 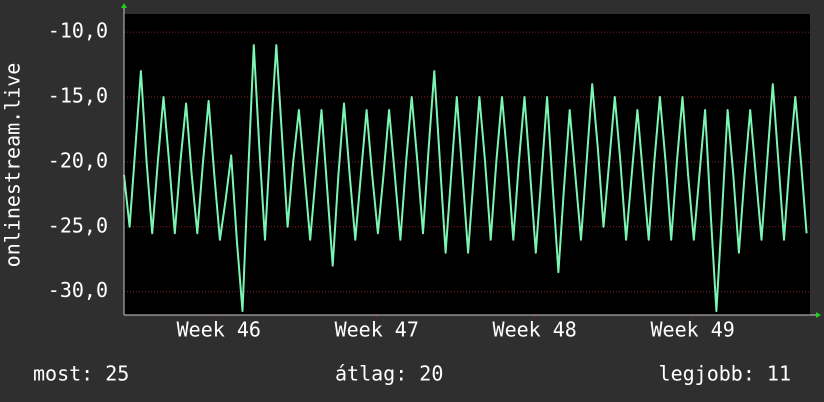 What do you see at coordinates (219, 330) in the screenshot?
I see `x-tick-label: Week 46` at bounding box center [219, 330].